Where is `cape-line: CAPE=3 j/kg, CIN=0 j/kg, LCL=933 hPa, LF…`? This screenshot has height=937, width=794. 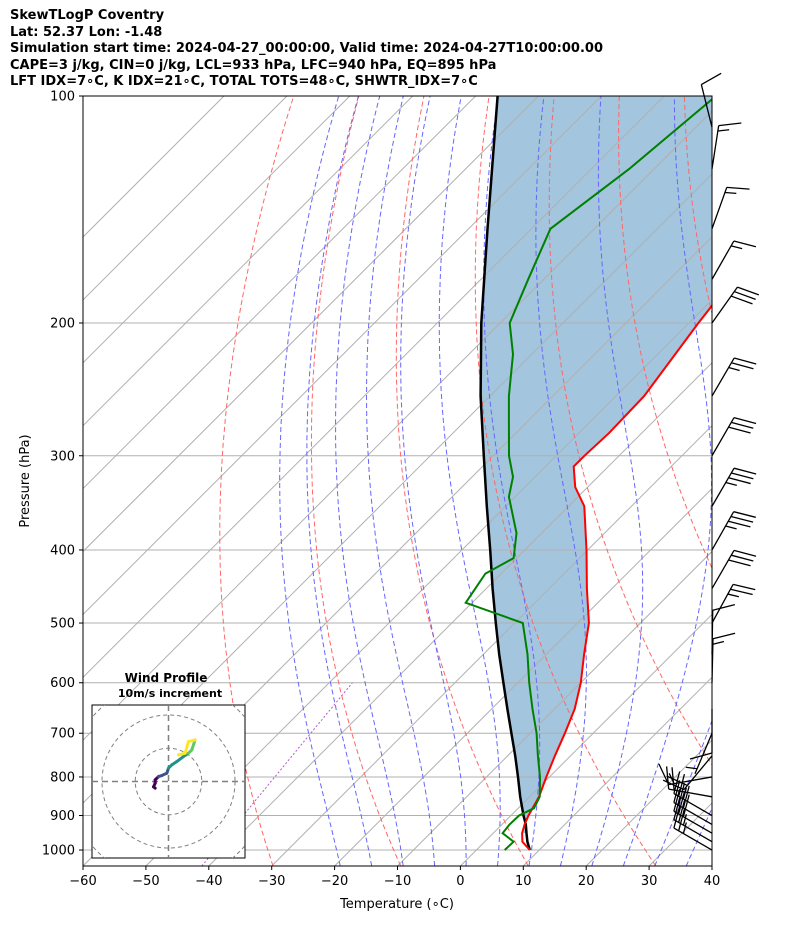
cape-line: CAPE=3 j/kg, CIN=0 j/kg, LCL=933 hPa, LF… is located at coordinates (253, 65).